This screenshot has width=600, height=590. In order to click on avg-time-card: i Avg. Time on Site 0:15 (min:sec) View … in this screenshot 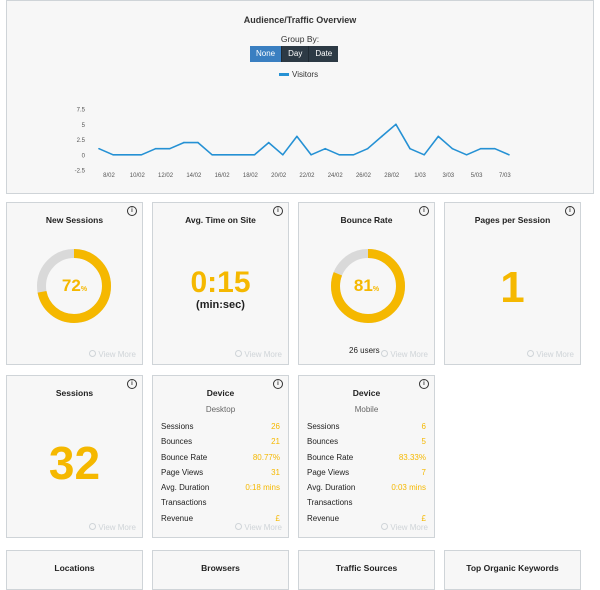, I will do `click(220, 283)`.